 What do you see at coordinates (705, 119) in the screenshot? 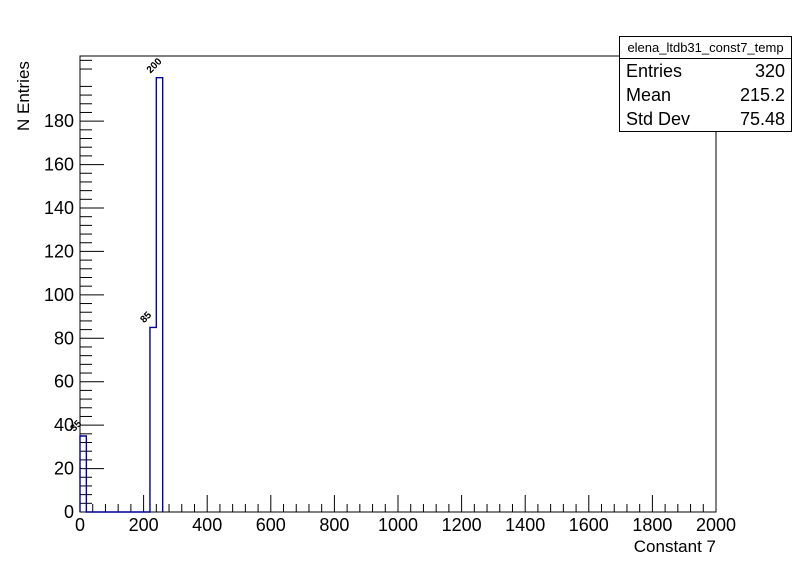
I see `stats-row-stddev: Std Dev 75.48` at bounding box center [705, 119].